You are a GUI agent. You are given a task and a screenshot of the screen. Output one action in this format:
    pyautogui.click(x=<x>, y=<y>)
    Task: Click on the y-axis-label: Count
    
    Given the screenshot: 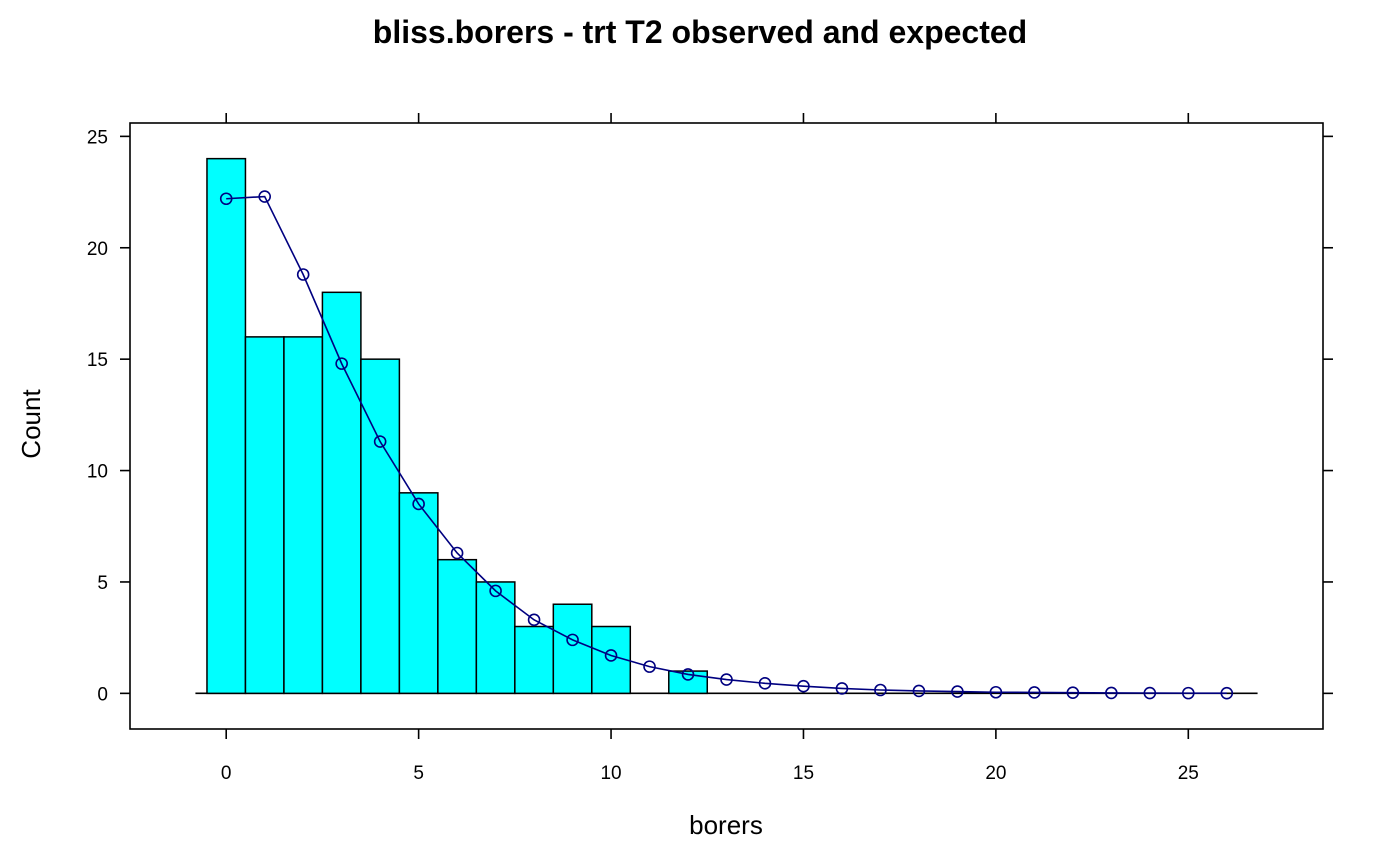 What is the action you would take?
    pyautogui.click(x=31, y=424)
    